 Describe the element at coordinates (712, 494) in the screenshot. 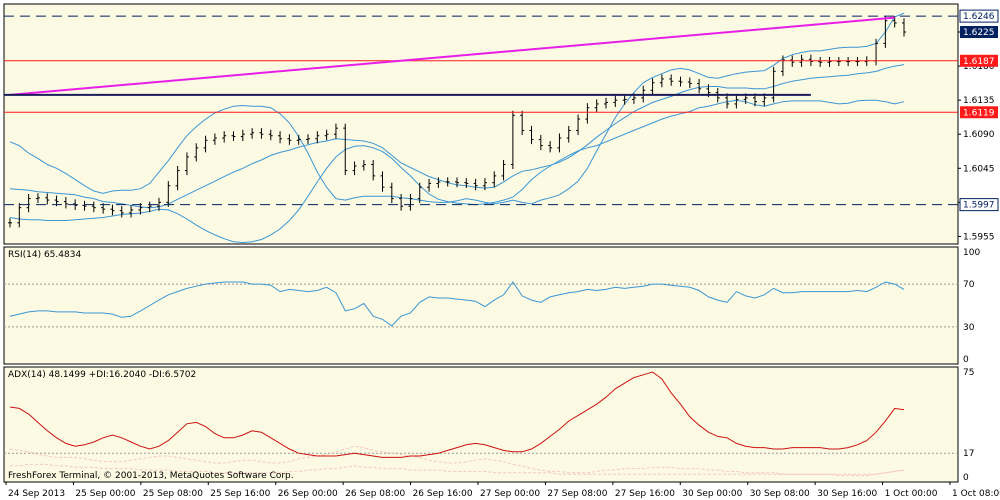

I see `x-tick-label: 30 Sep 00:00` at that location.